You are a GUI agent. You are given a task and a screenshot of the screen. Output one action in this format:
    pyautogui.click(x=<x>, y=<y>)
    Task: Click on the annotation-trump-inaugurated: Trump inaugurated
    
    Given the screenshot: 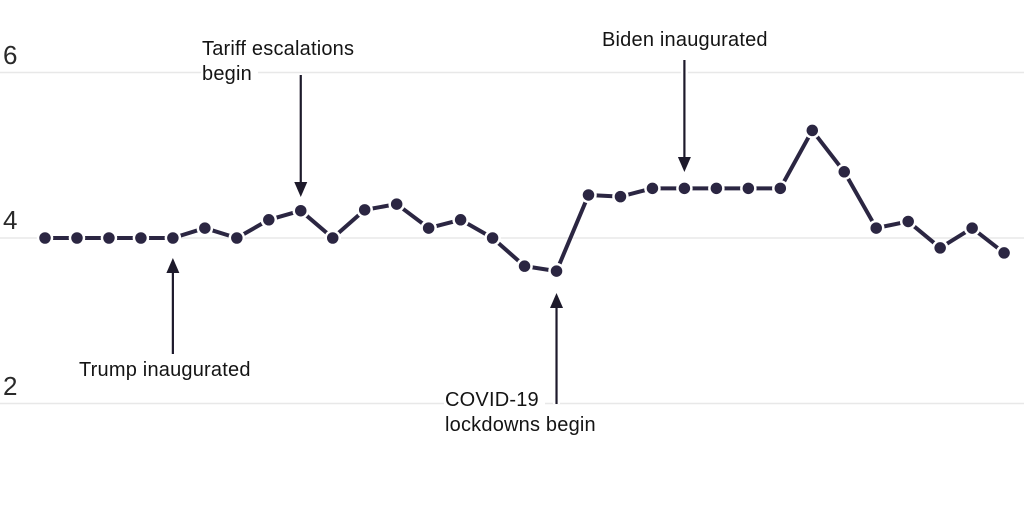 What is the action you would take?
    pyautogui.click(x=167, y=370)
    